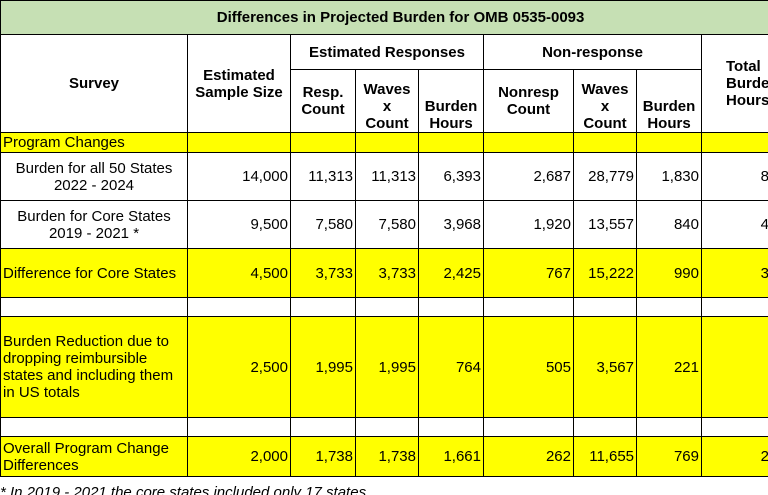 This screenshot has width=768, height=495. Describe the element at coordinates (239, 176) in the screenshot. I see `cell-value: 14,000` at that location.